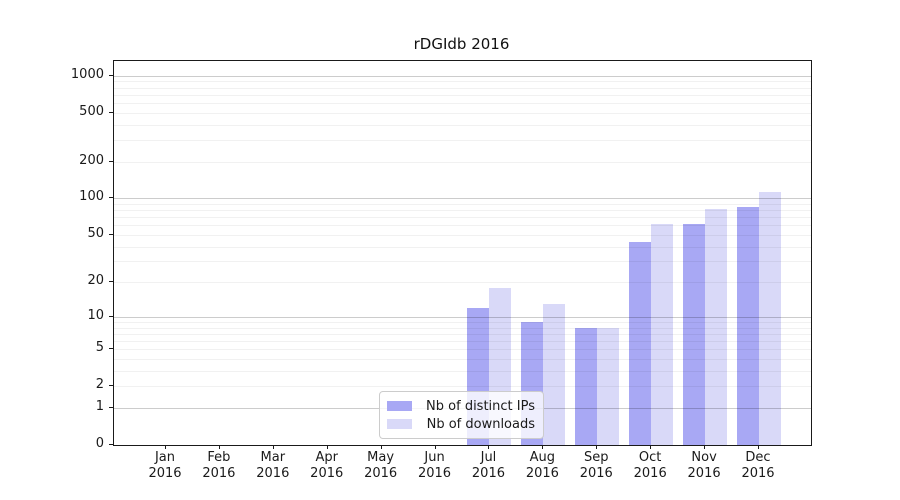 This screenshot has height=500, width=900. What do you see at coordinates (327, 465) in the screenshot?
I see `x-tick-label: Apr 2016` at bounding box center [327, 465].